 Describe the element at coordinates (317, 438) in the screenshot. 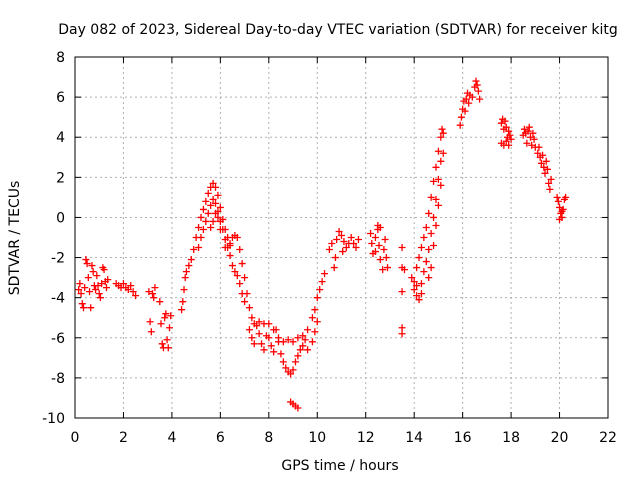

I see `x-tick-label: 10` at that location.